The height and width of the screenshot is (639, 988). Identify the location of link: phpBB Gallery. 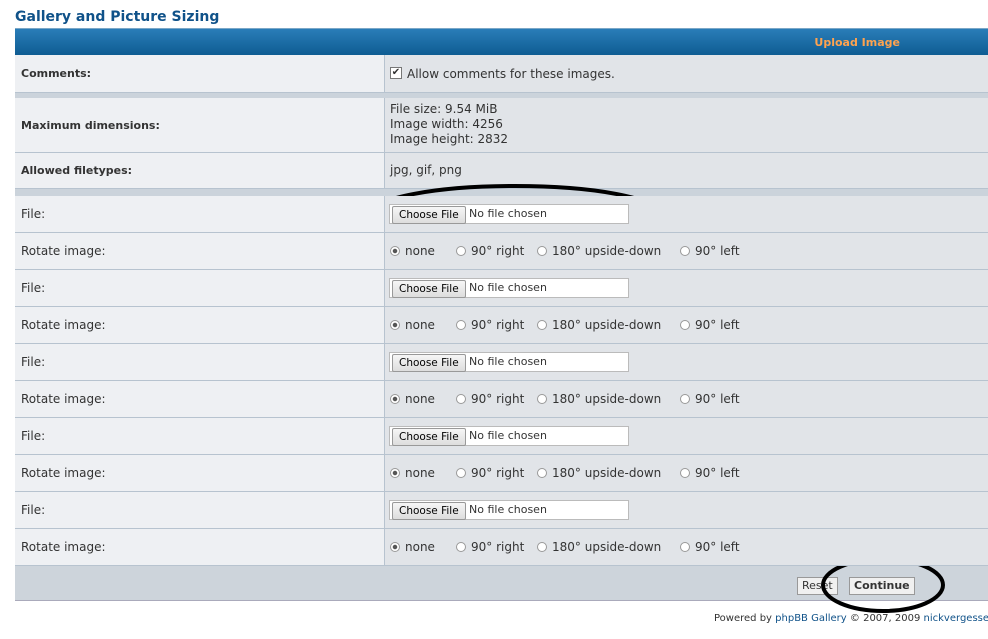
(811, 618).